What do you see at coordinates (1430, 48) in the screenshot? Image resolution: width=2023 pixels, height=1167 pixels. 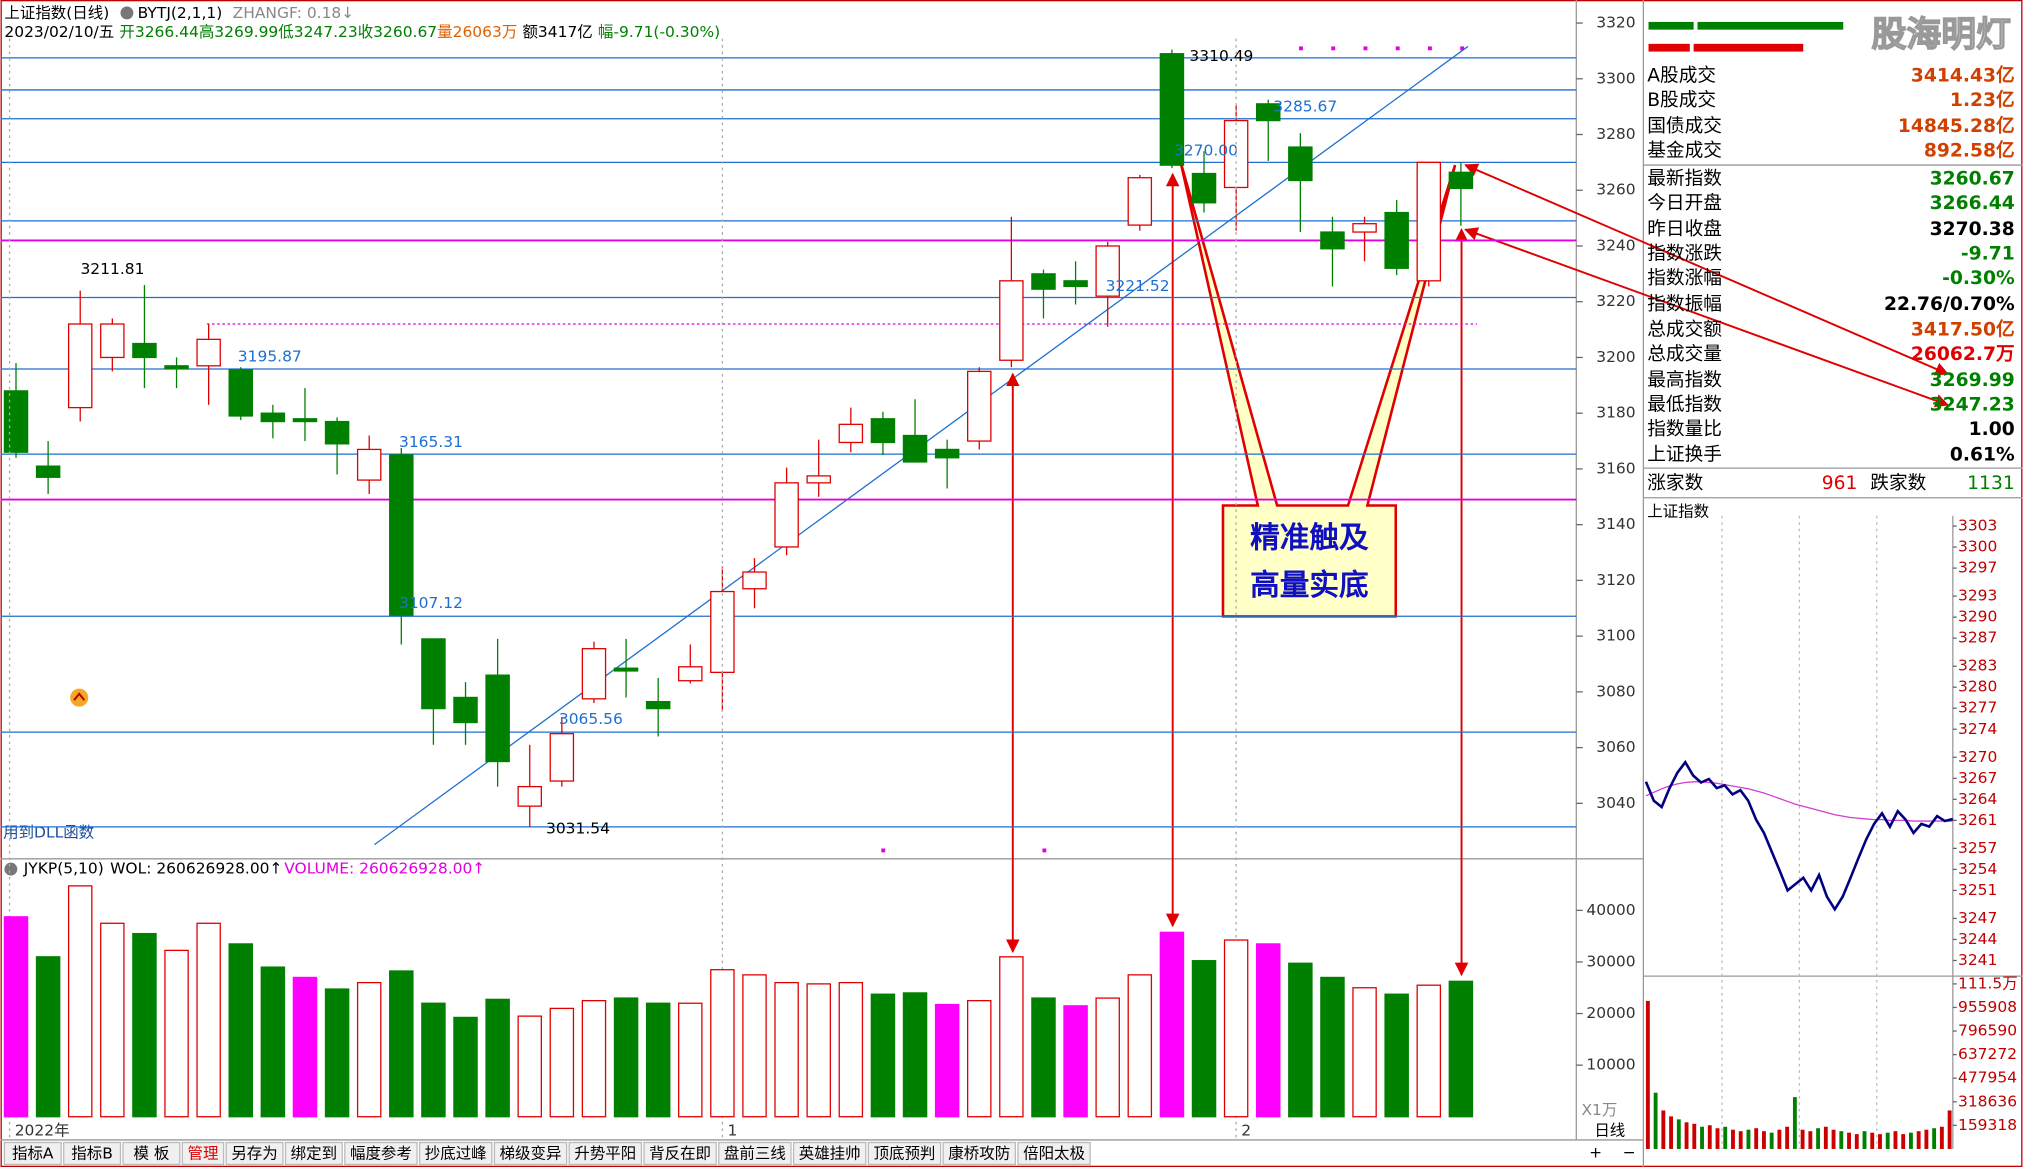 I see `signal-dot` at bounding box center [1430, 48].